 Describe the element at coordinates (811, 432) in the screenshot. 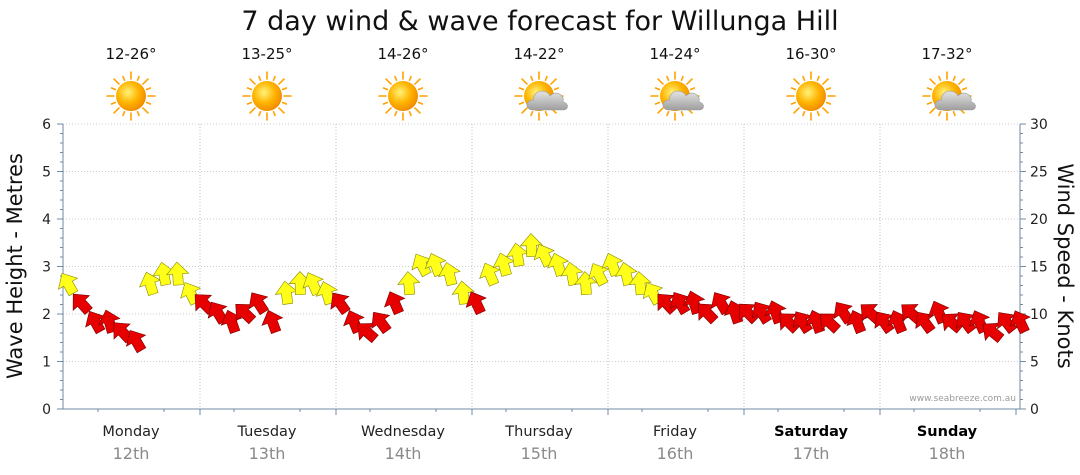

I see `day-name-label: Saturday` at that location.